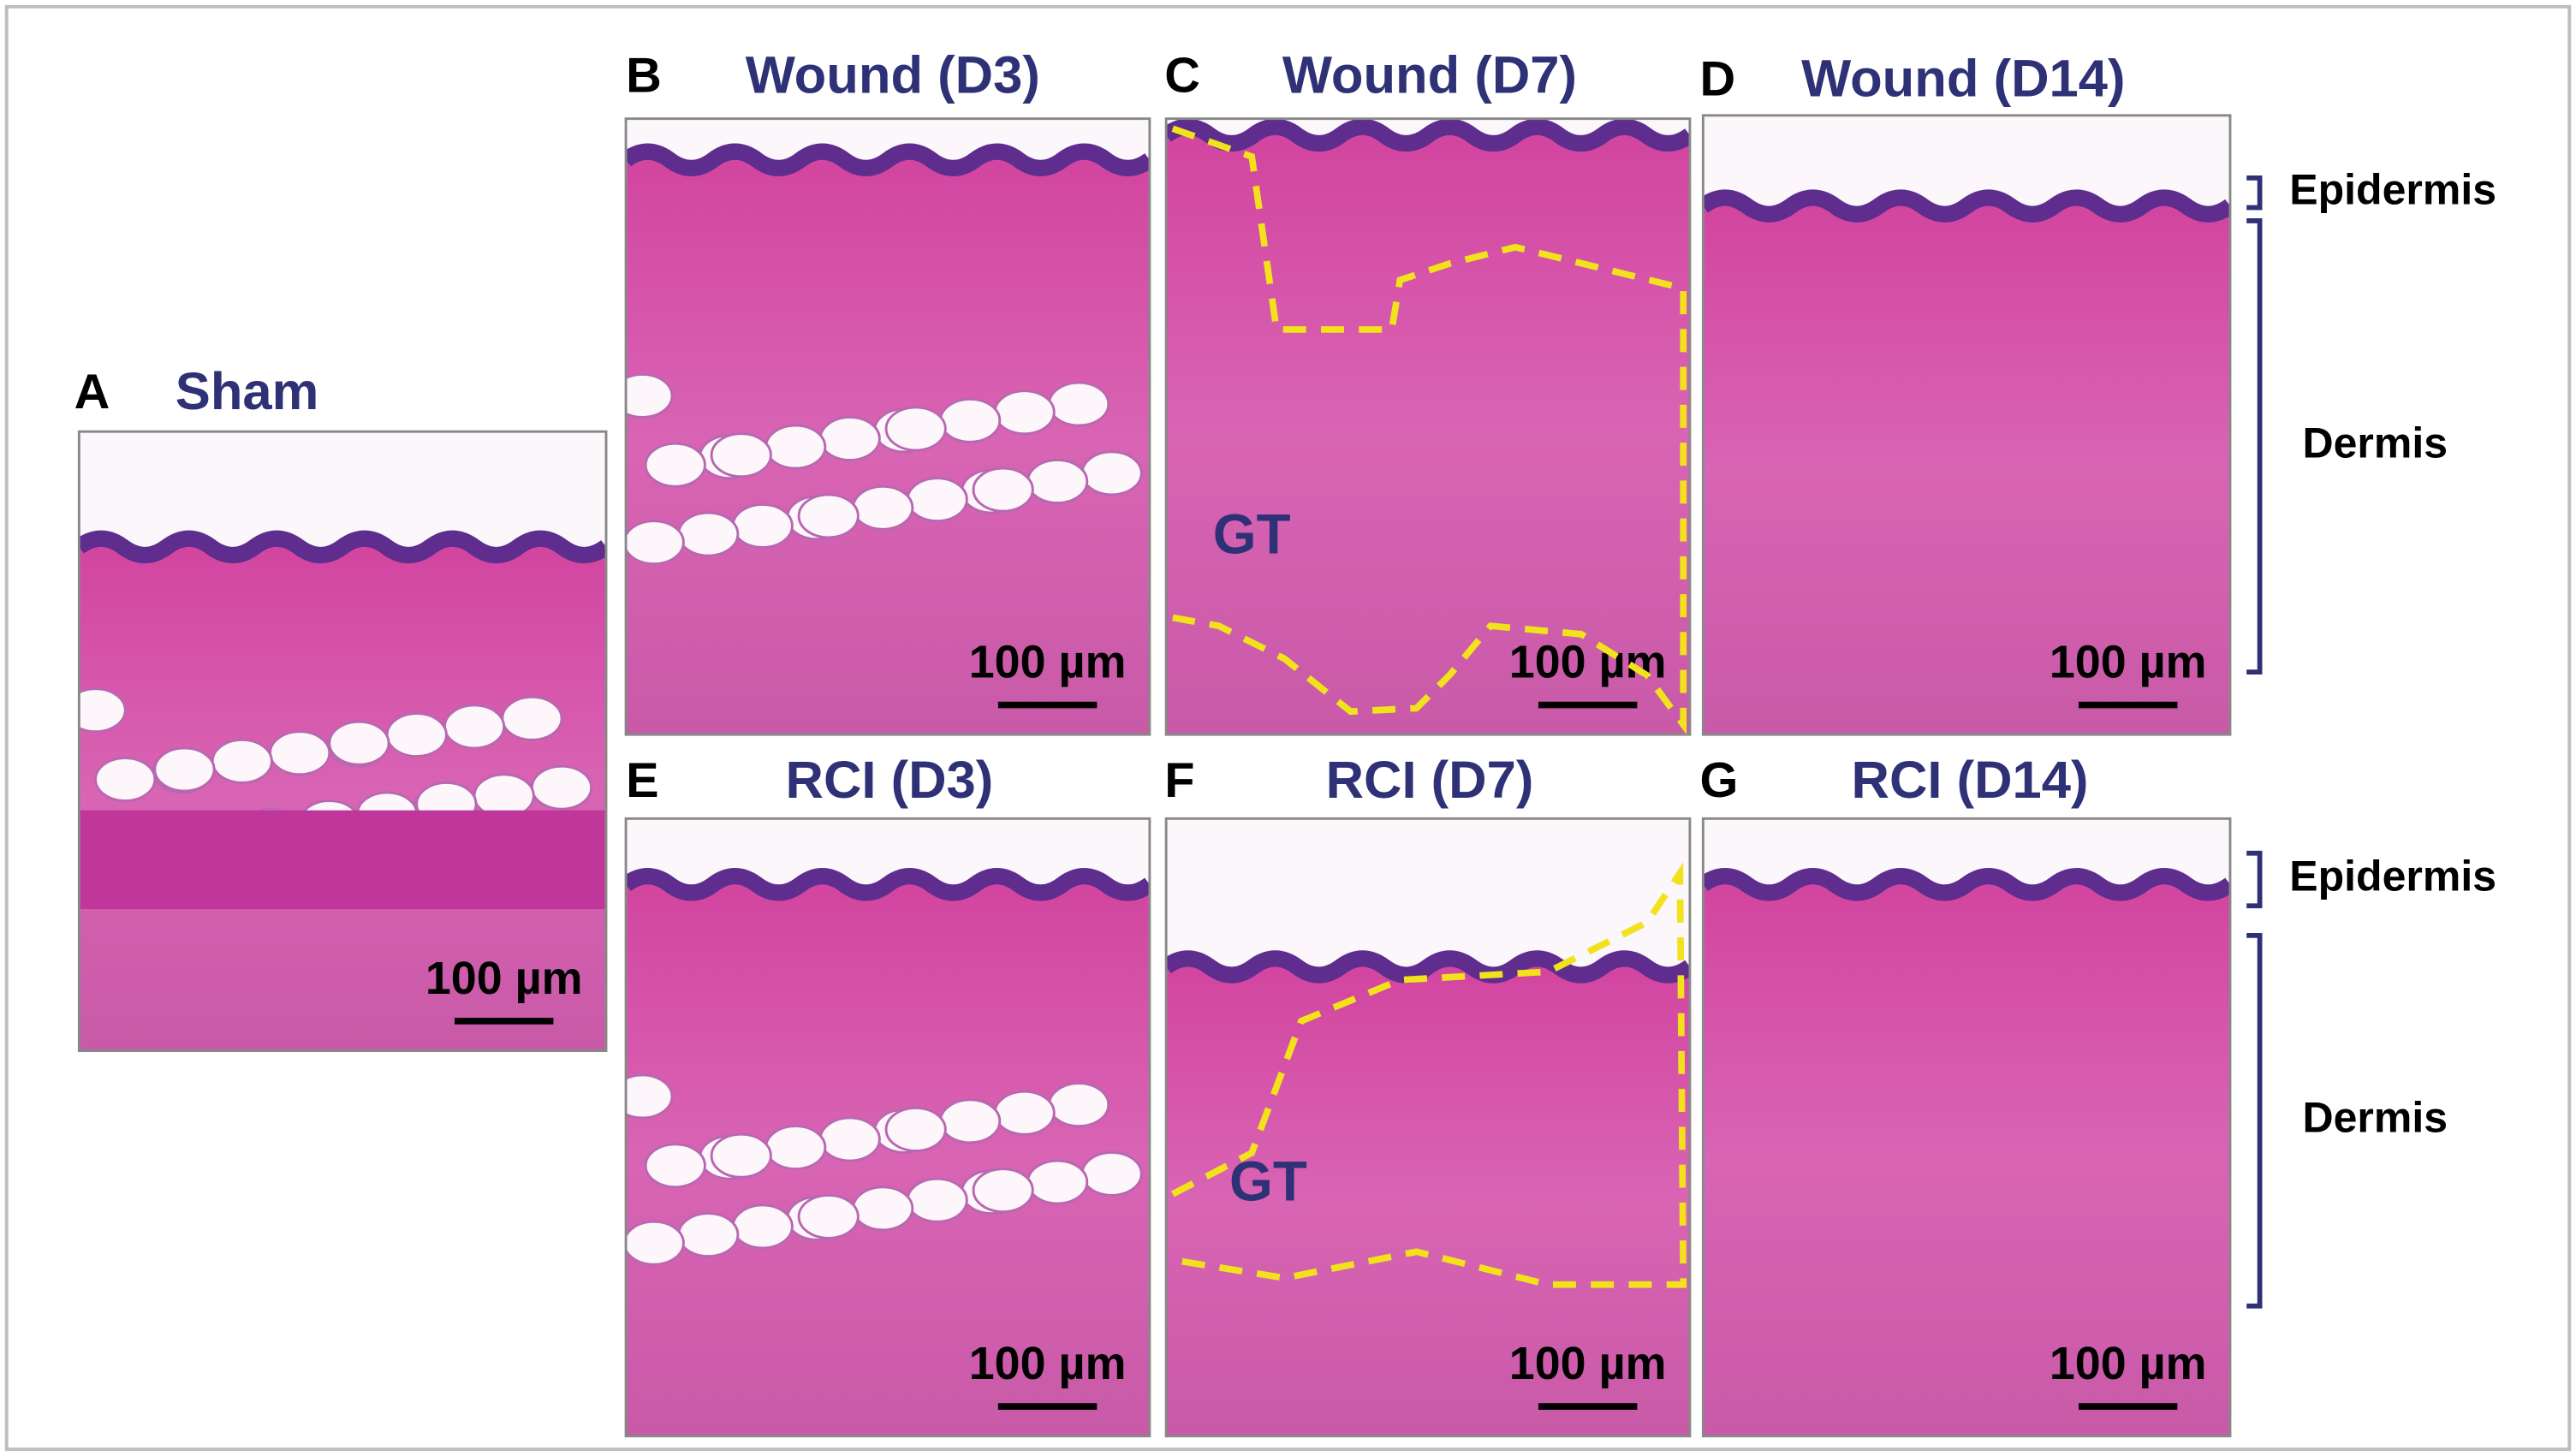  What do you see at coordinates (1717, 79) in the screenshot?
I see `panel-letter: D` at bounding box center [1717, 79].